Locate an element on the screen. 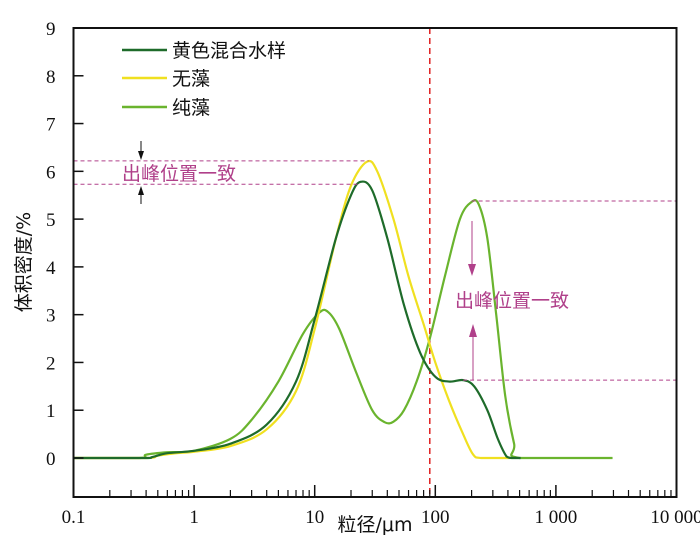  x-tick-label: 0.1 is located at coordinates (74, 517).